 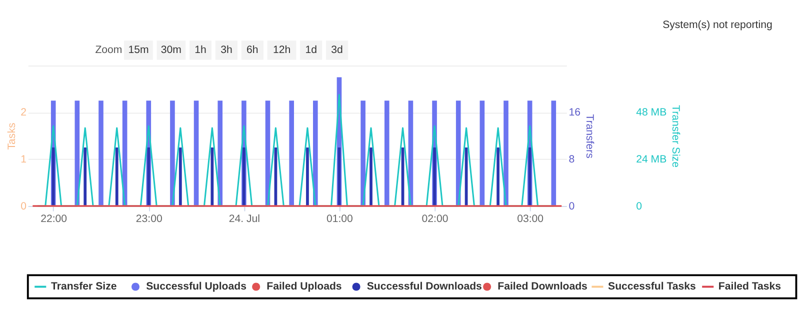 I want to click on text: 3h, so click(x=226, y=50).